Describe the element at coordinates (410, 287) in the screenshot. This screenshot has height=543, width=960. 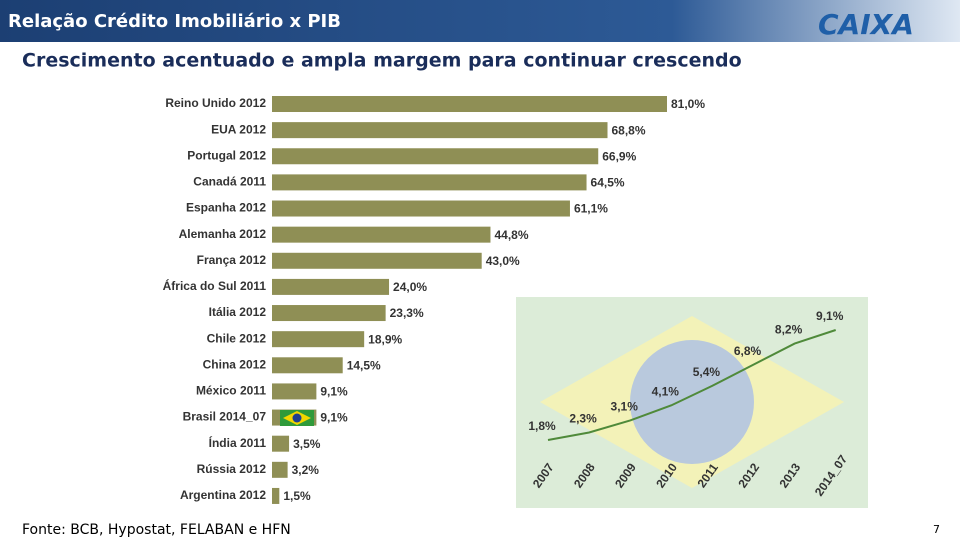
I see `value-label: 24,0%` at that location.